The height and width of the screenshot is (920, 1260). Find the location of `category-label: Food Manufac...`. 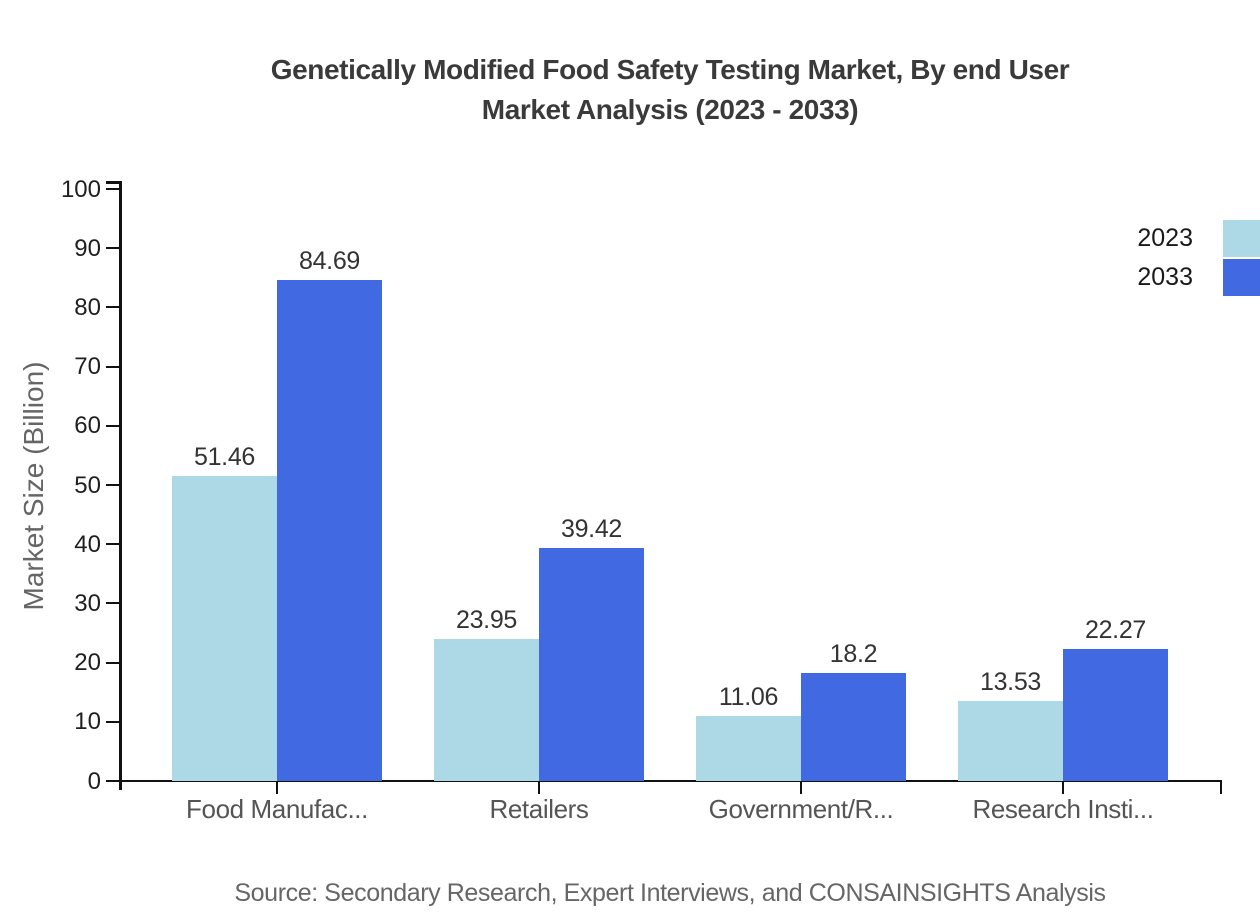

category-label: Food Manufac... is located at coordinates (277, 809).